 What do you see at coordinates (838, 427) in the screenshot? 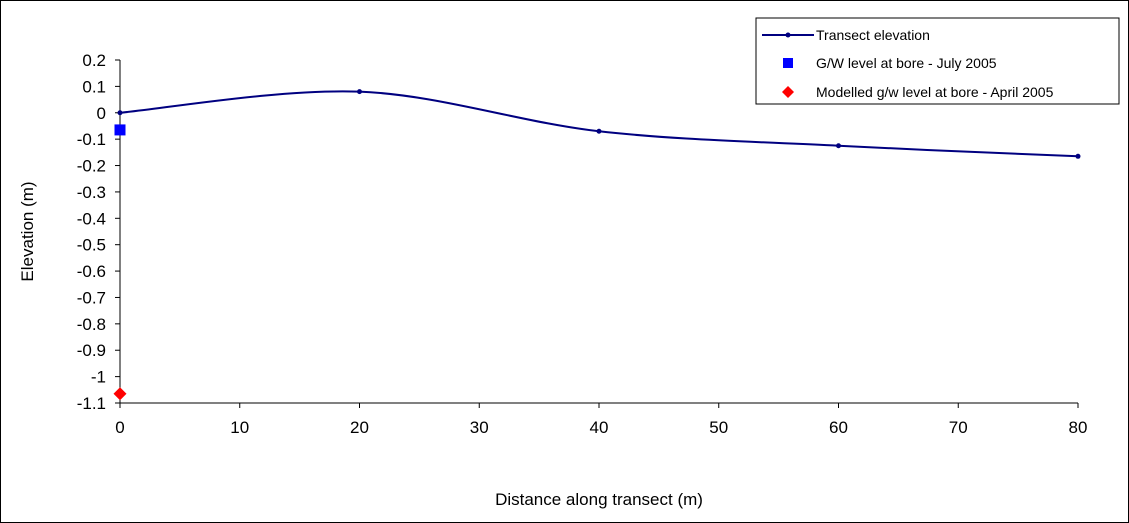
I see `x-tick-label: 60` at bounding box center [838, 427].